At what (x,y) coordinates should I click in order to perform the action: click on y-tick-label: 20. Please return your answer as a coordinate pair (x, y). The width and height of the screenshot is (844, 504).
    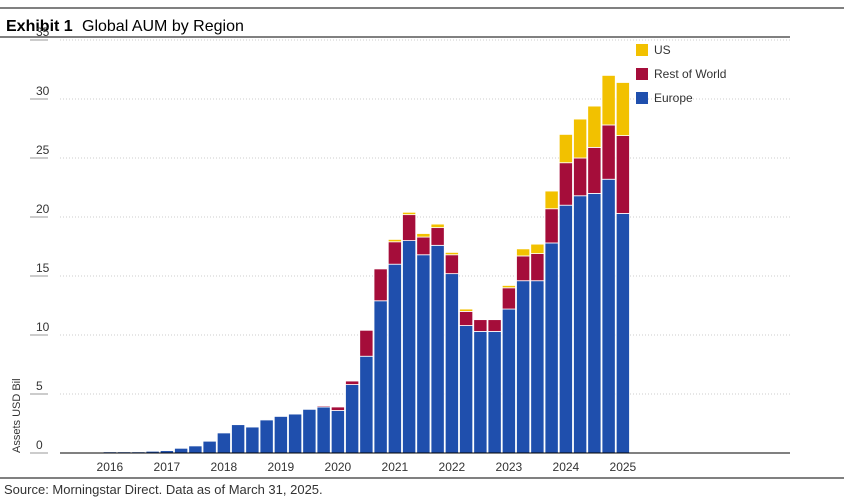
    Looking at the image, I should click on (43, 209).